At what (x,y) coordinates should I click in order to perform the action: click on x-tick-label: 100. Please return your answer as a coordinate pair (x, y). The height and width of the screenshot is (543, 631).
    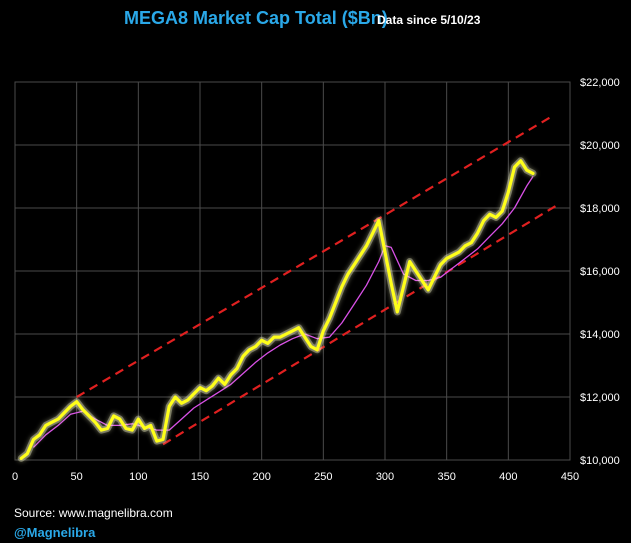
    Looking at the image, I should click on (138, 477).